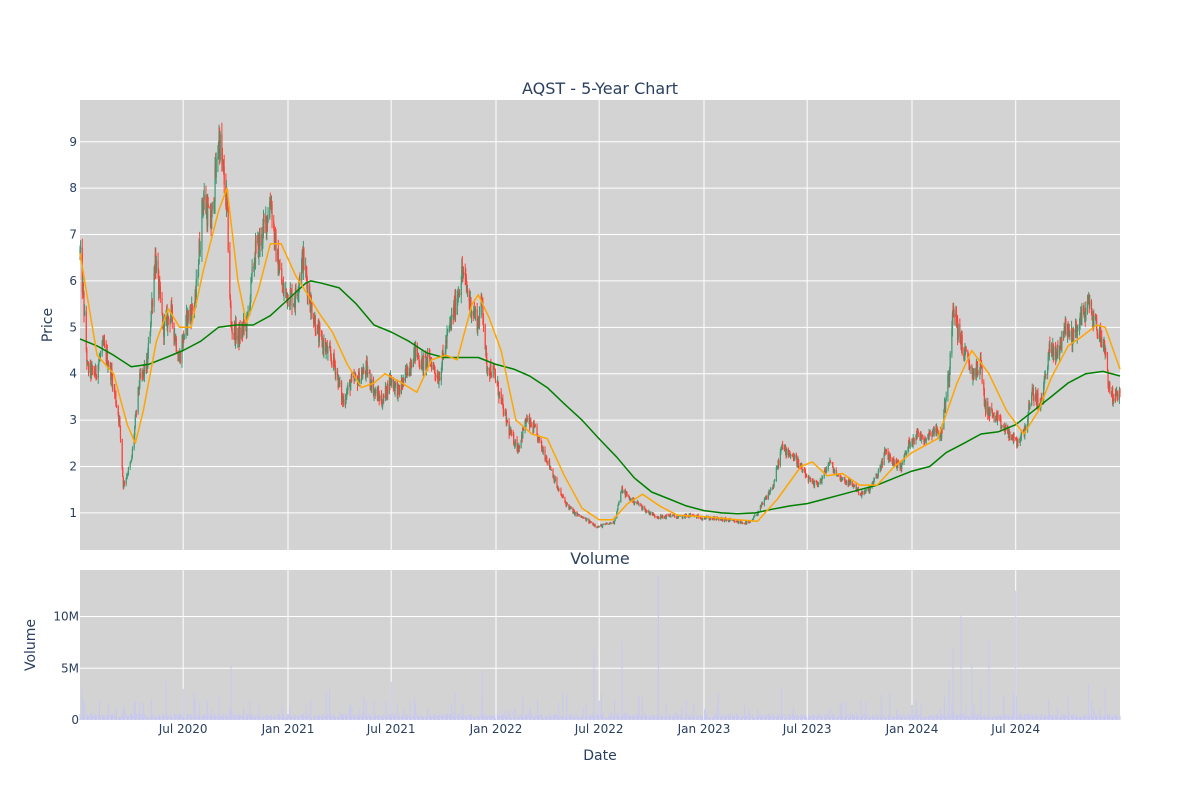 Image resolution: width=1200 pixels, height=800 pixels. Describe the element at coordinates (73, 466) in the screenshot. I see `price-y-tick-label: 2` at that location.